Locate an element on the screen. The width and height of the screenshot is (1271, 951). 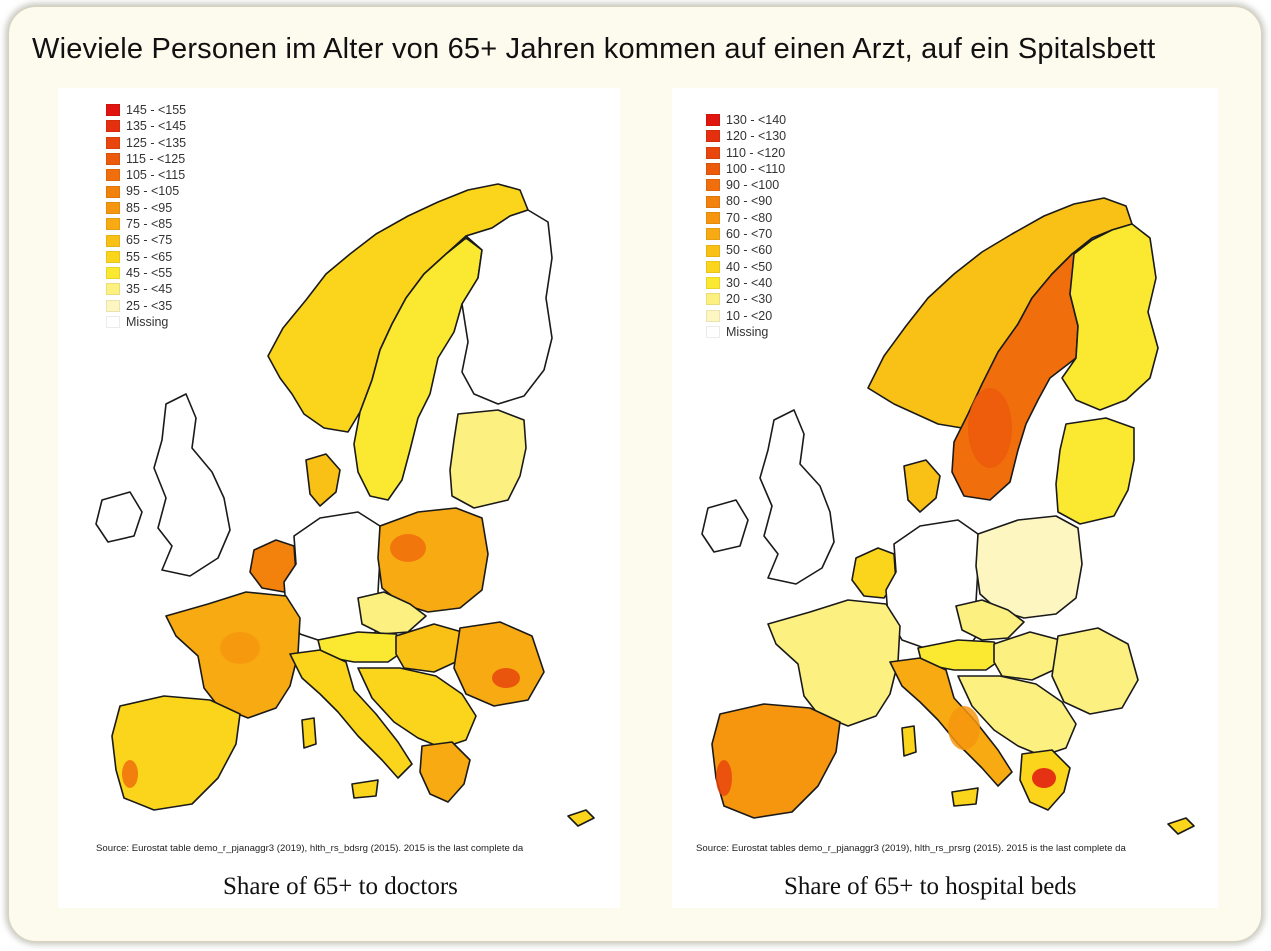
legend-item: 145 - <155 is located at coordinates (146, 110).